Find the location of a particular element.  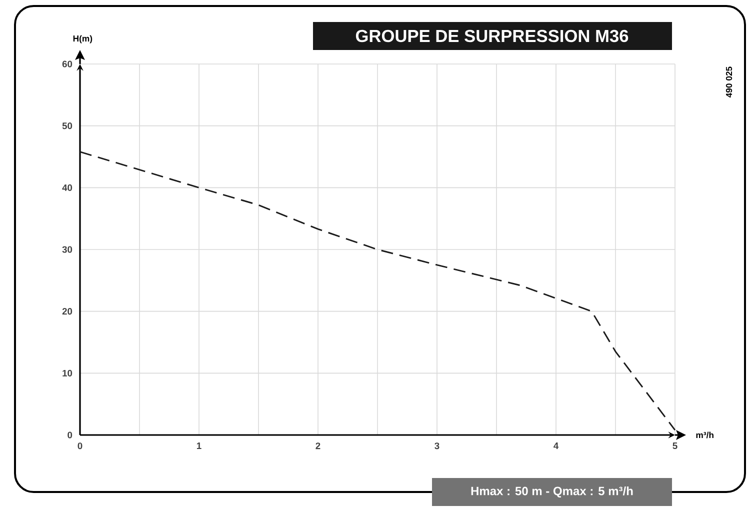

x-tick-label: 5 is located at coordinates (675, 446).